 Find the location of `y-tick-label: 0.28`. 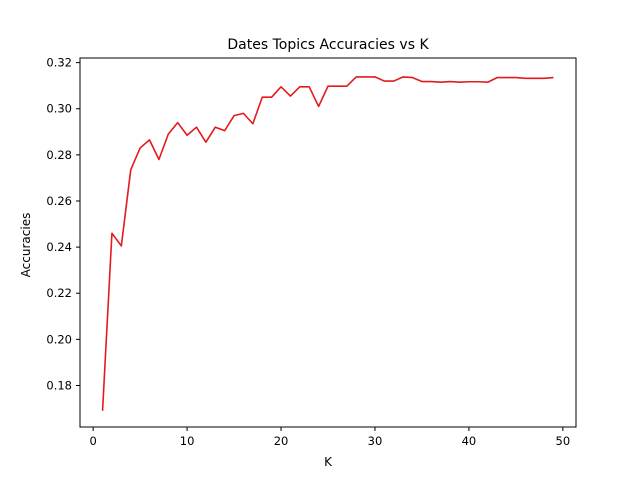

y-tick-label: 0.28 is located at coordinates (59, 155).